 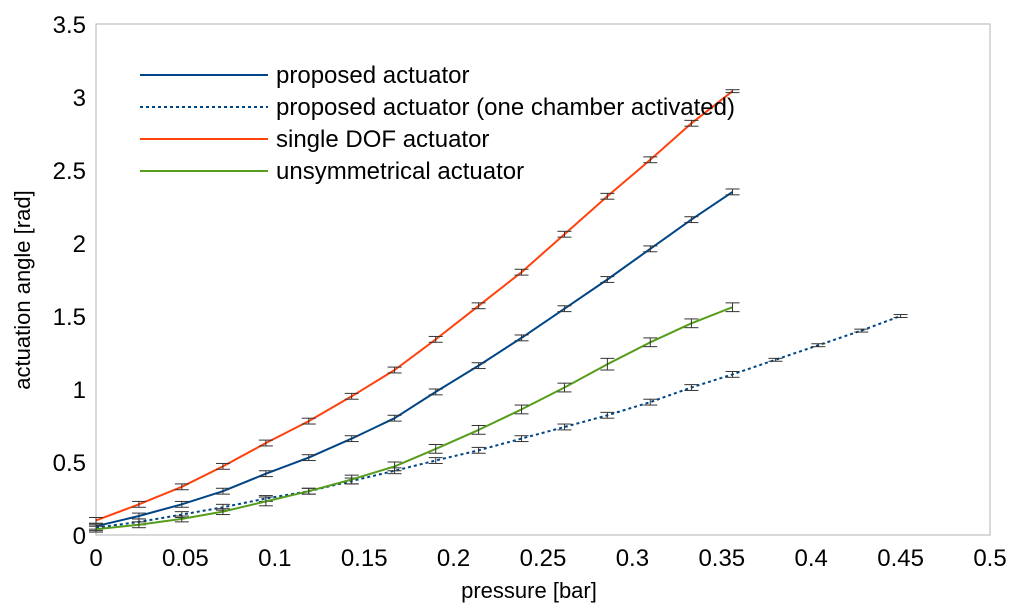 I want to click on y-tick-label: 1.5, so click(x=69, y=317).